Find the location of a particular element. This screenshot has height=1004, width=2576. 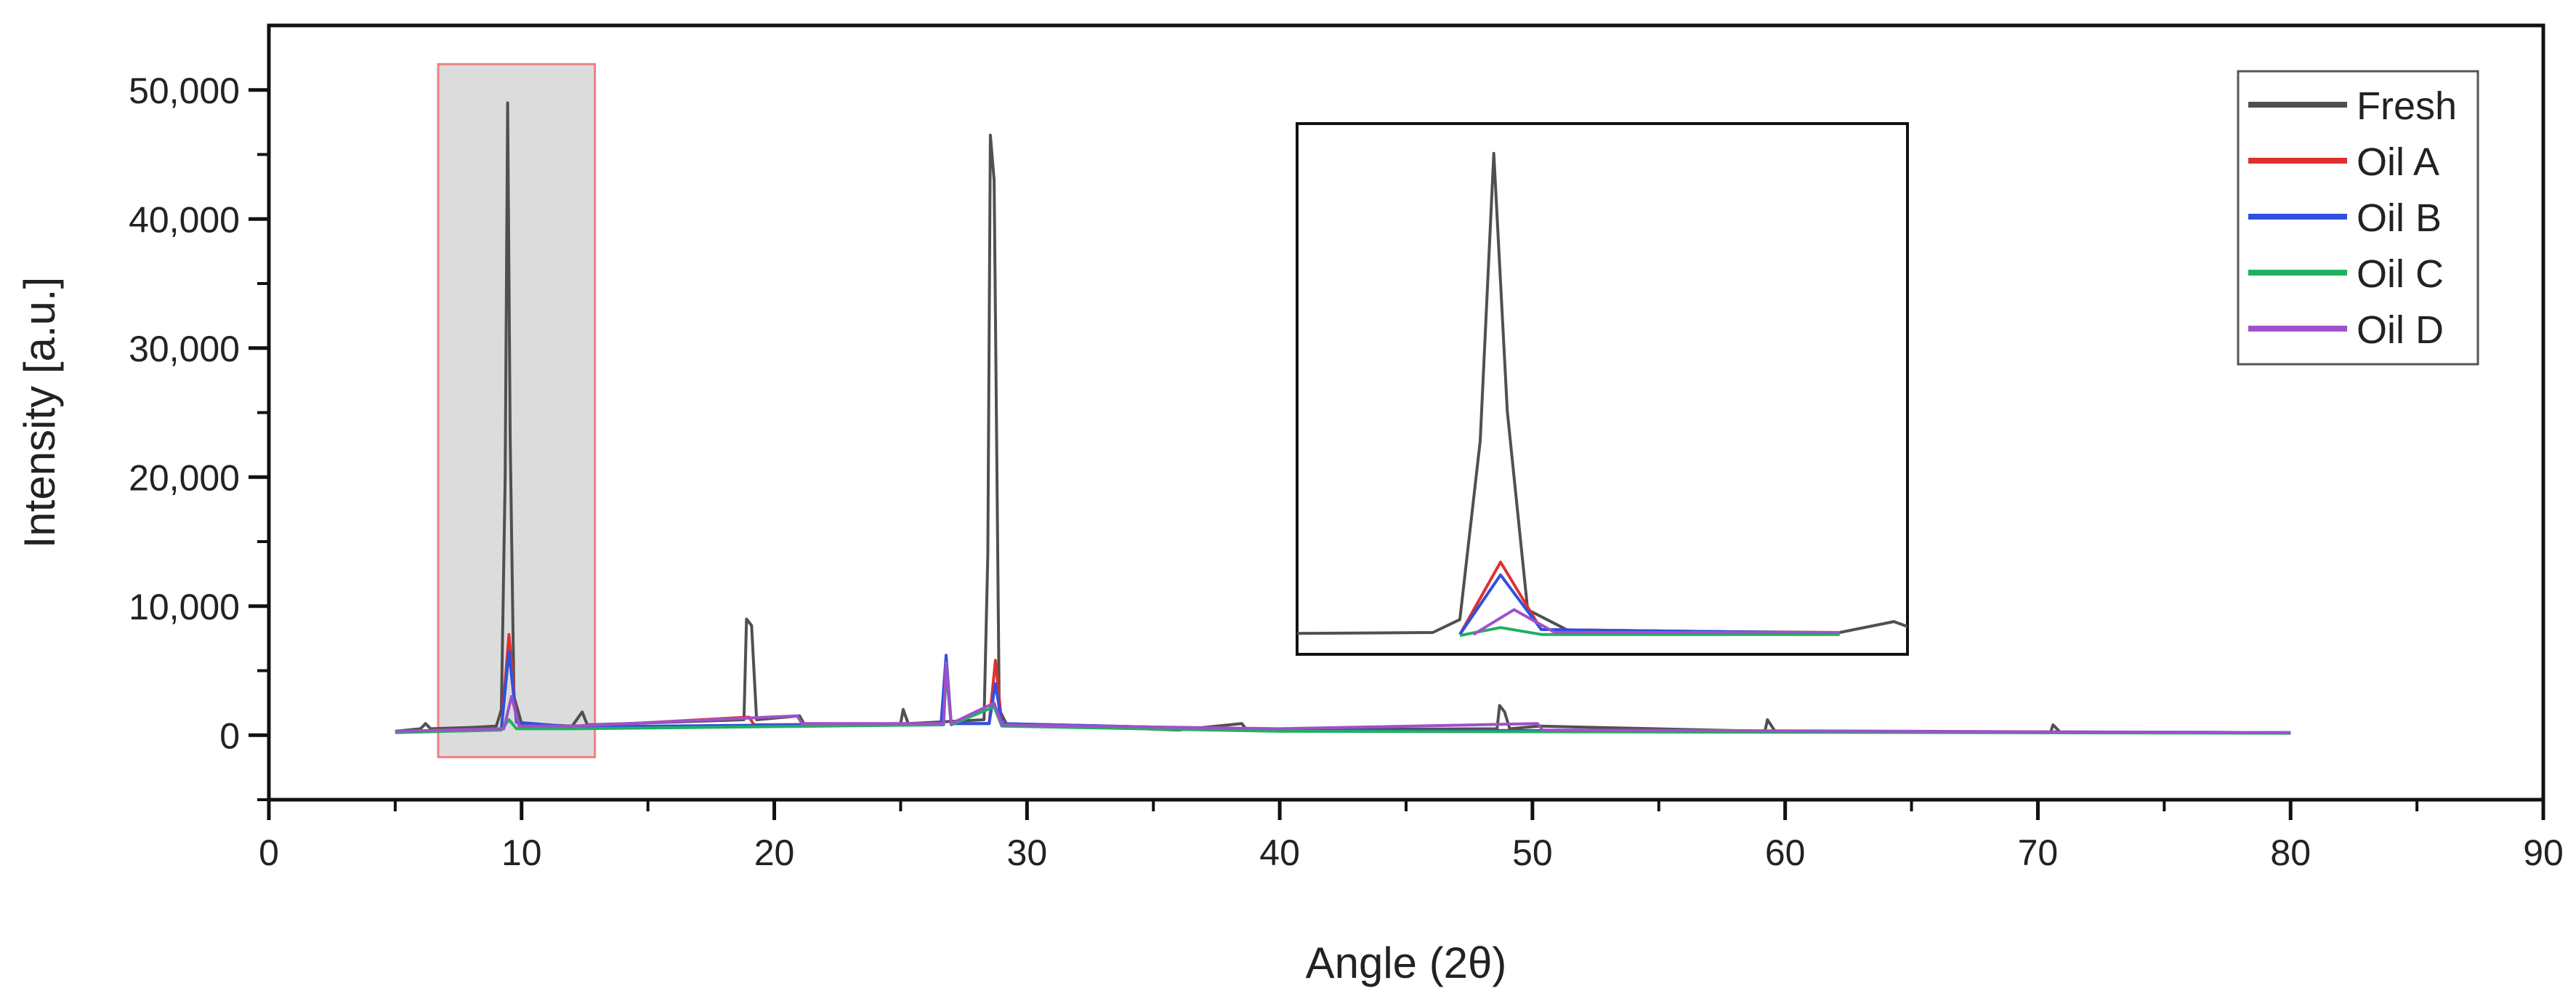

x-tick-label: 0 is located at coordinates (269, 853).